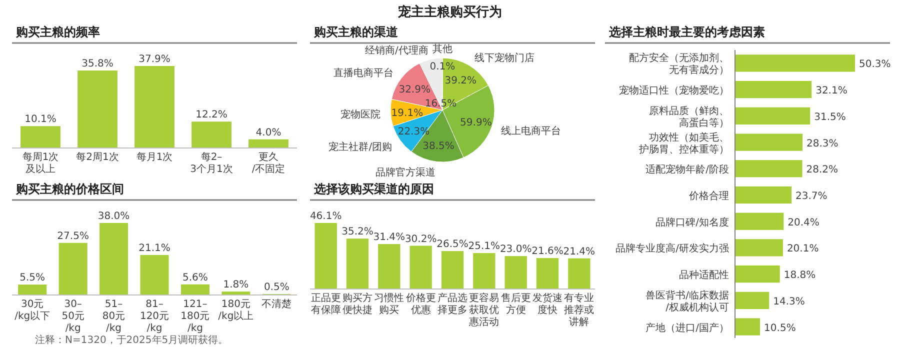  I want to click on data-label: 10.5%, so click(780, 328).